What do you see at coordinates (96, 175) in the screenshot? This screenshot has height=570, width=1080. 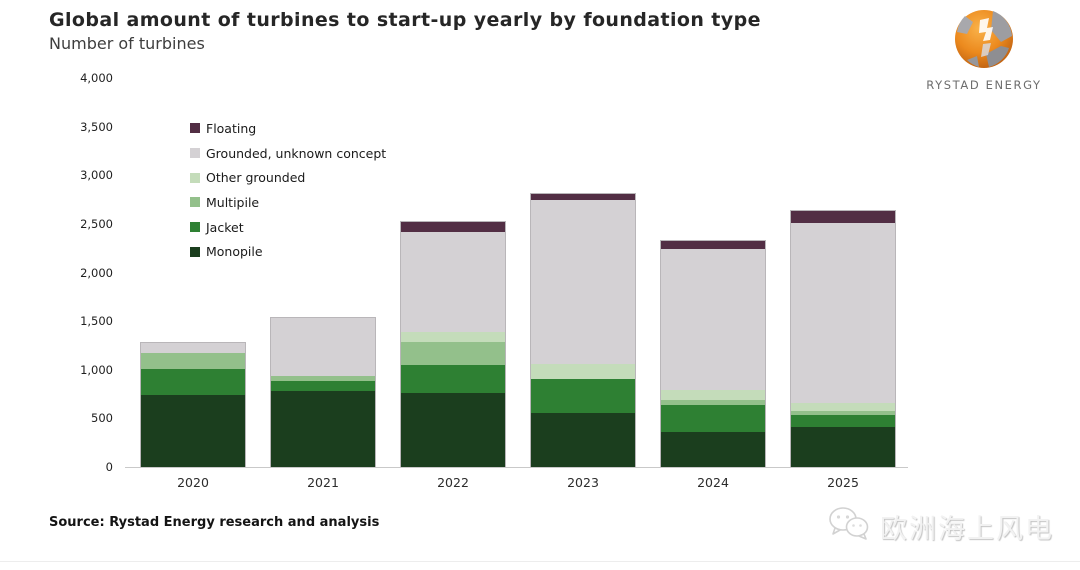 I see `y-axis-tick-label: 3,000` at bounding box center [96, 175].